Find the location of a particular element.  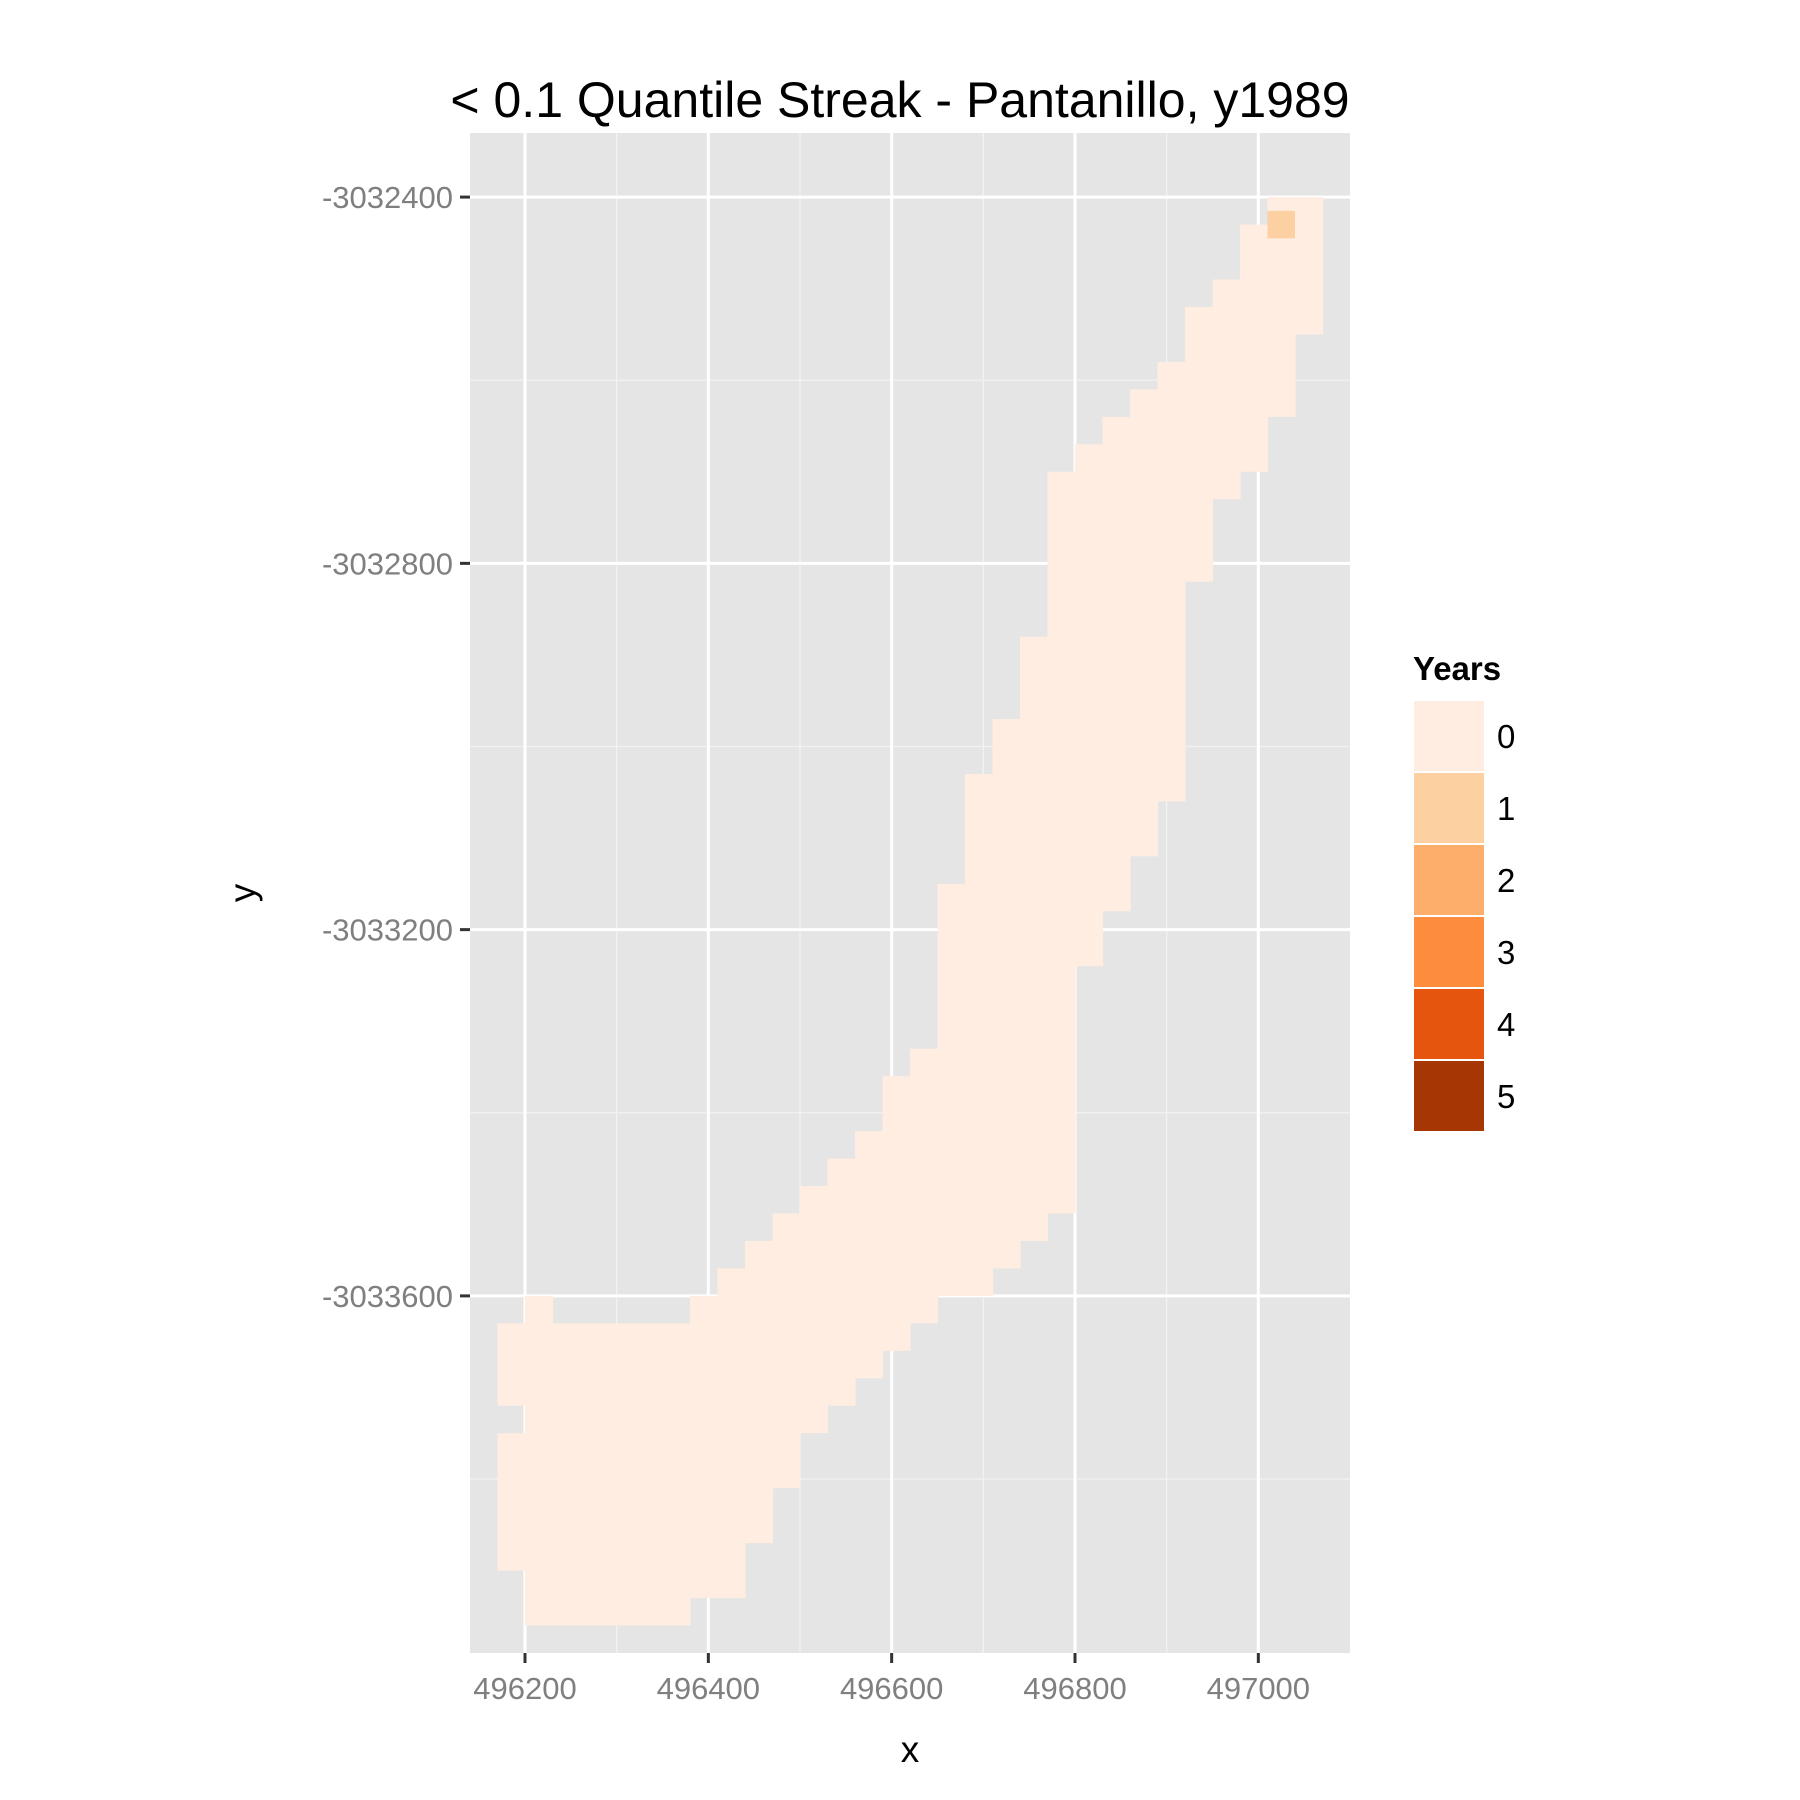

legend-label-4: 4 is located at coordinates (1506, 1024).